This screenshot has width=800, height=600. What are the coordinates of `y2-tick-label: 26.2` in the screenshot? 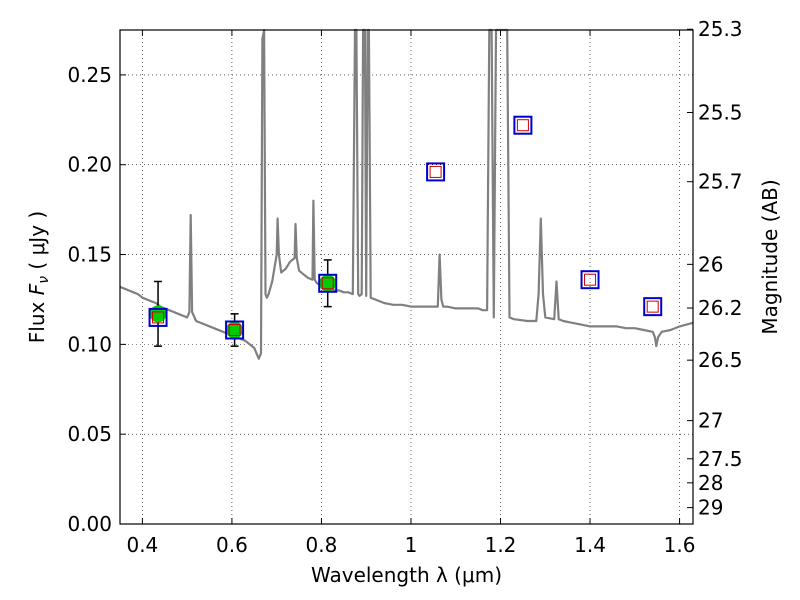 It's located at (720, 308).